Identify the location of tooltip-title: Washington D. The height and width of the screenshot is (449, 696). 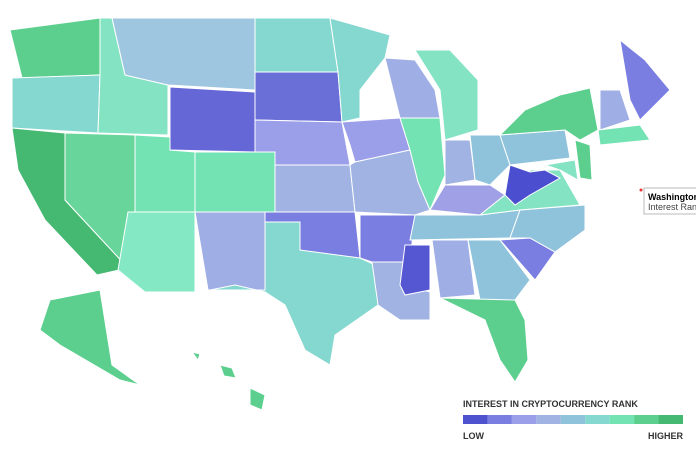
(672, 197).